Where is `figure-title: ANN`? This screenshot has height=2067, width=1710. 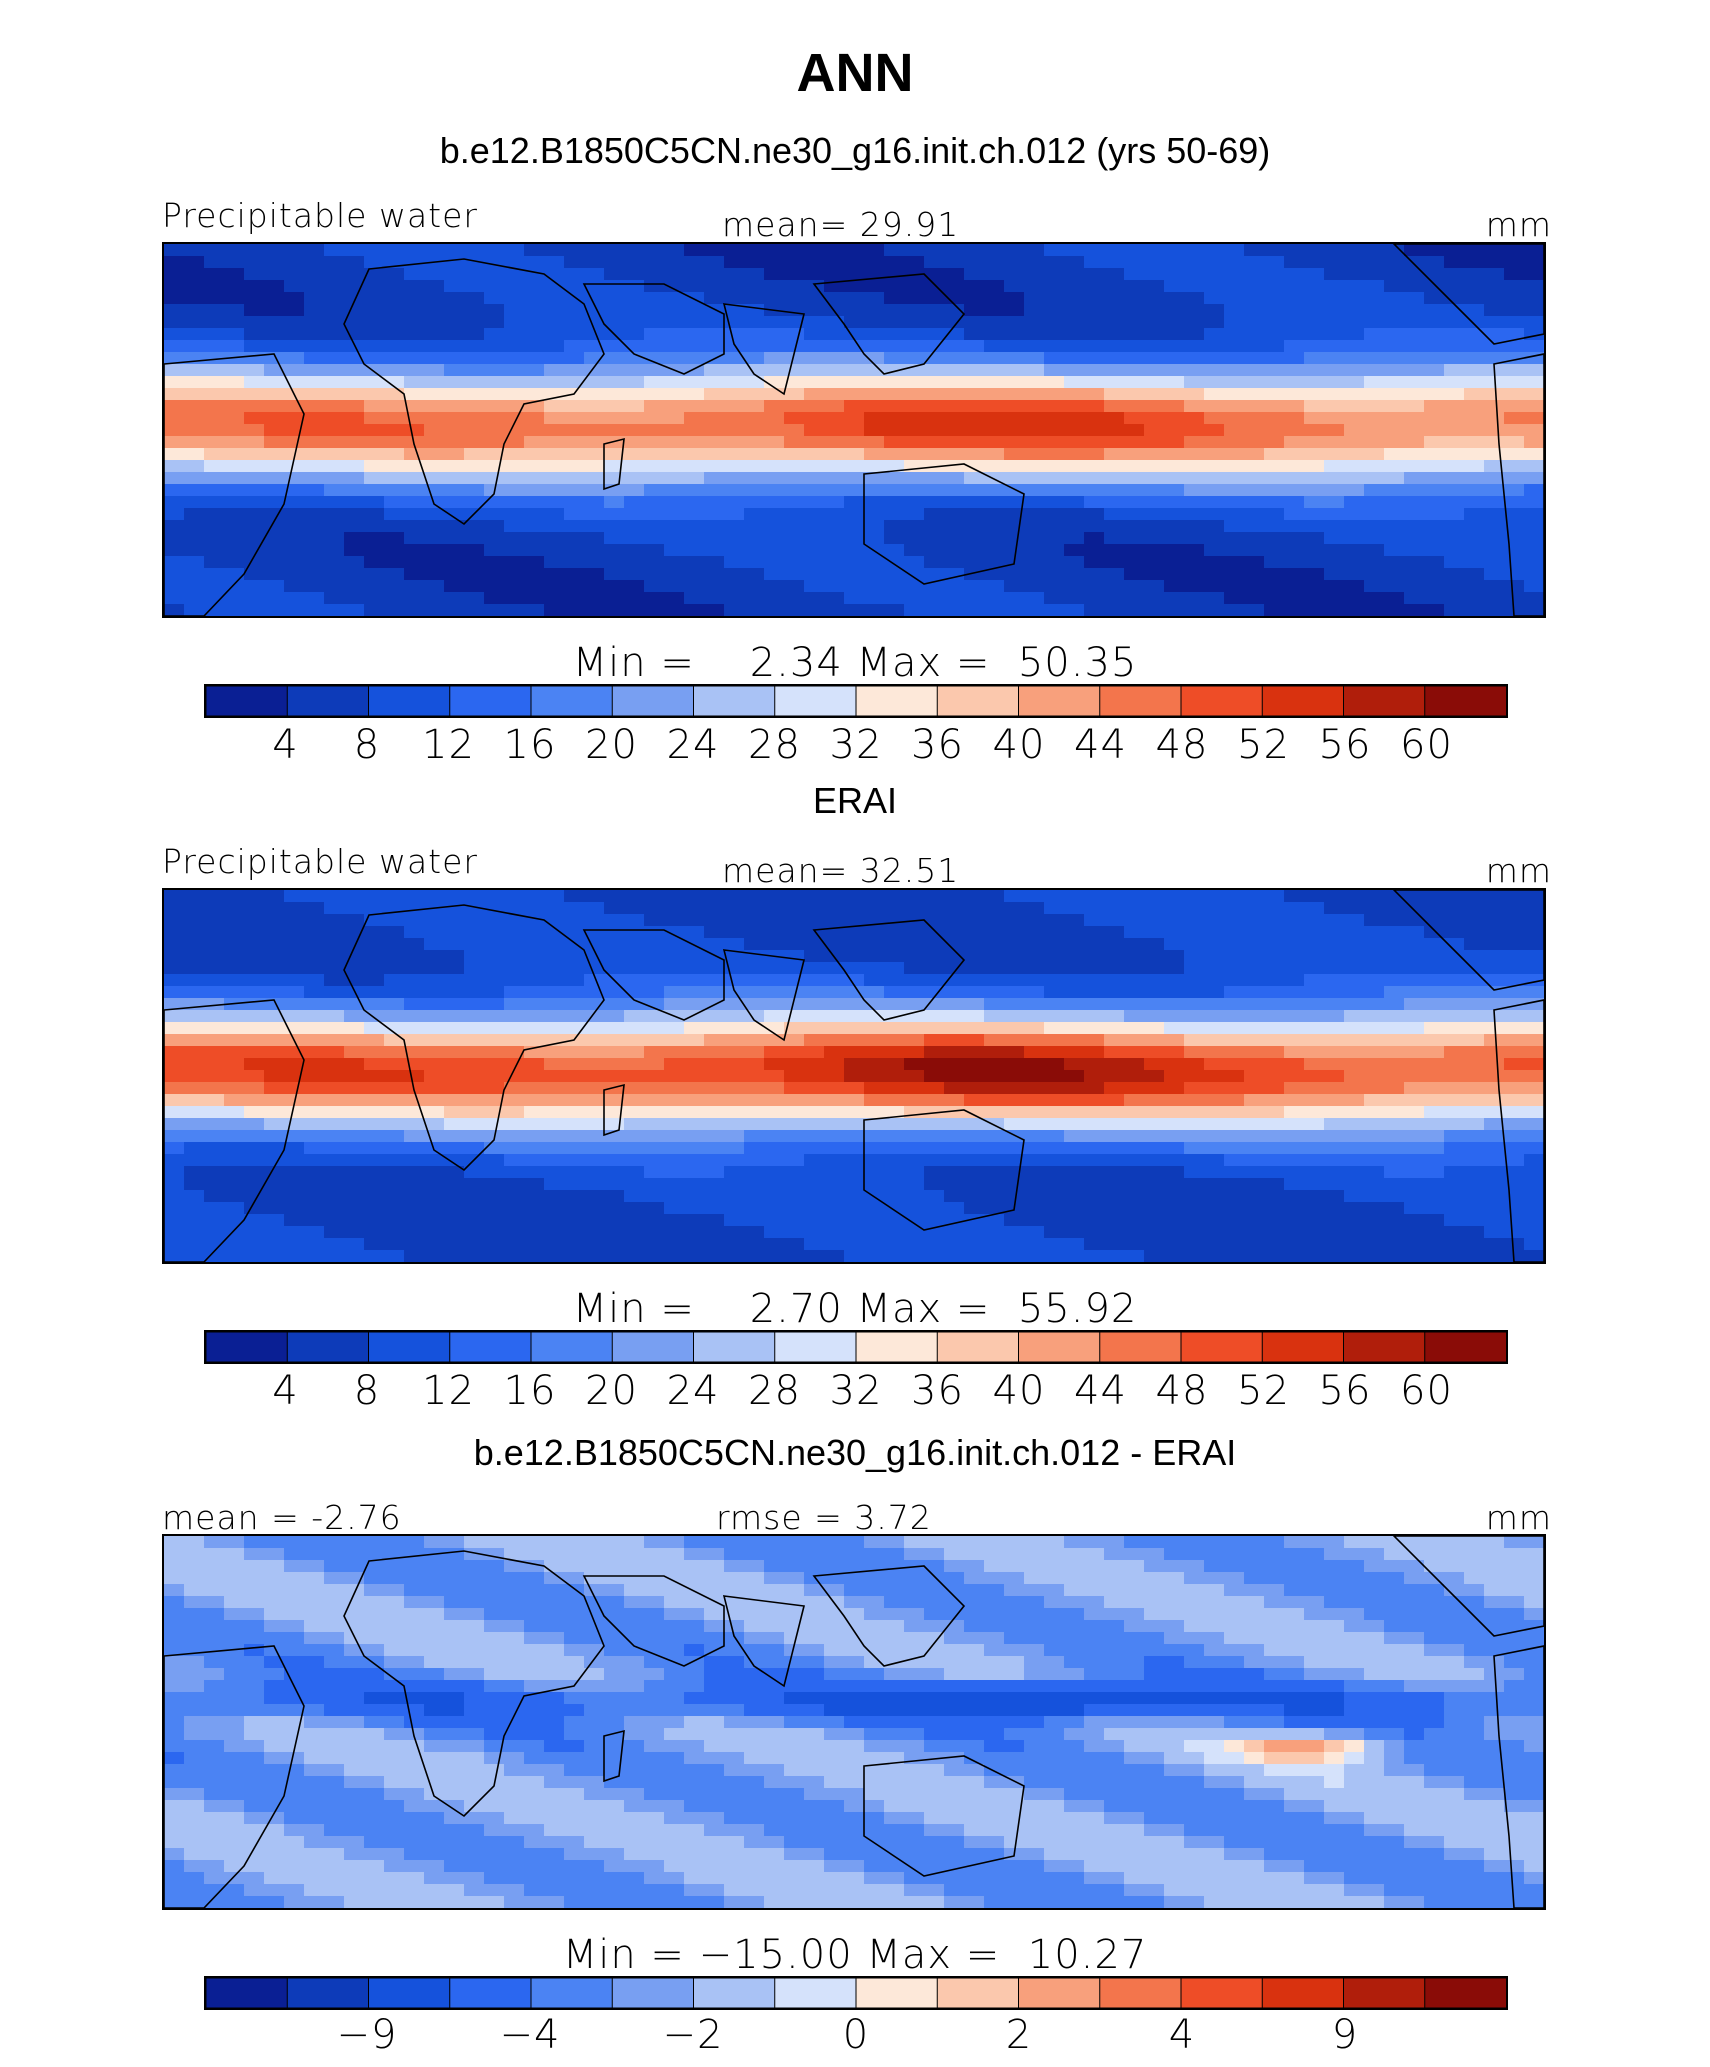 figure-title: ANN is located at coordinates (855, 73).